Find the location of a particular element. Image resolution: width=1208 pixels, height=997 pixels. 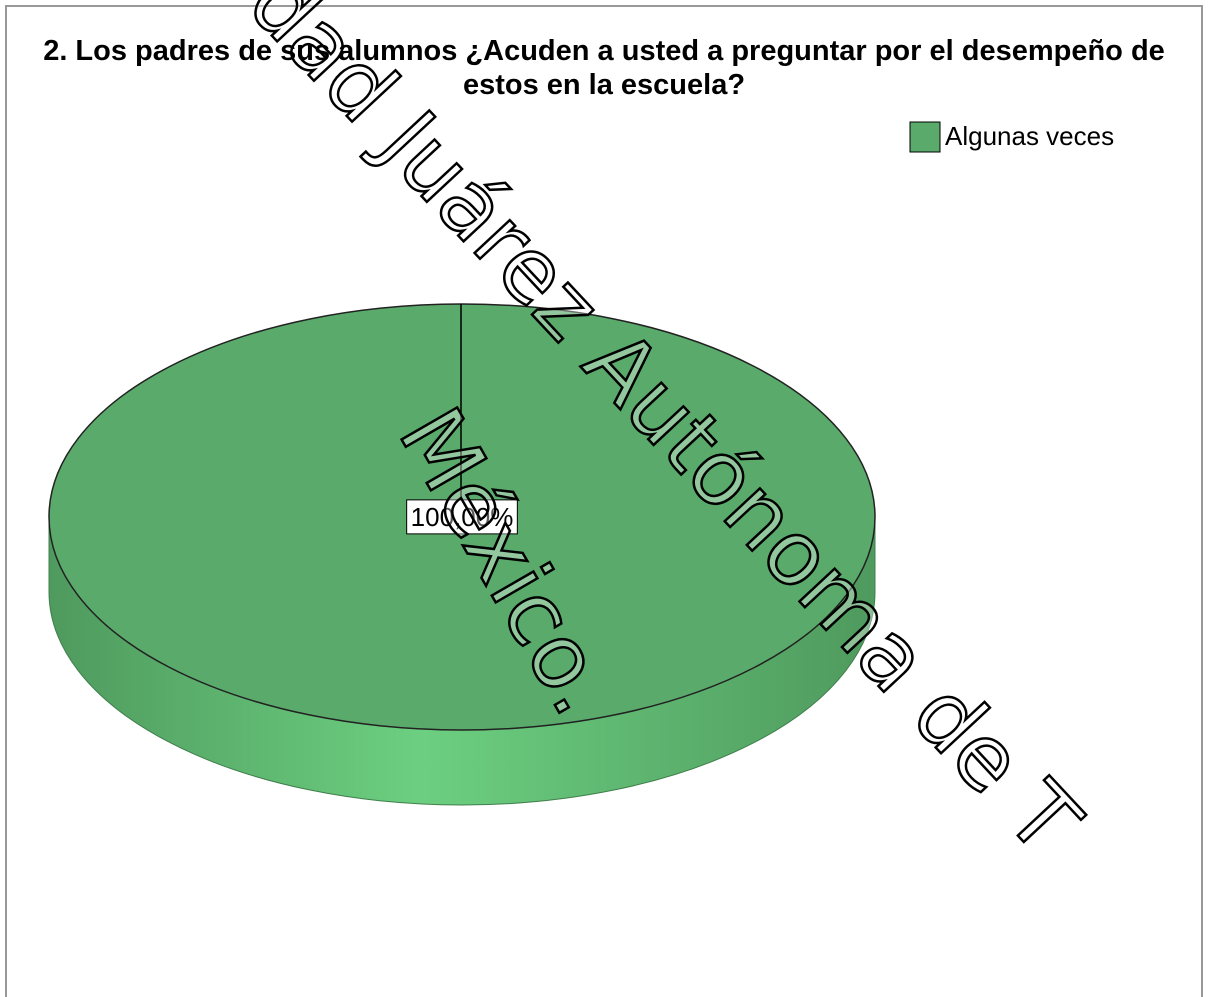

legend-label: Algunas veces is located at coordinates (1029, 136).